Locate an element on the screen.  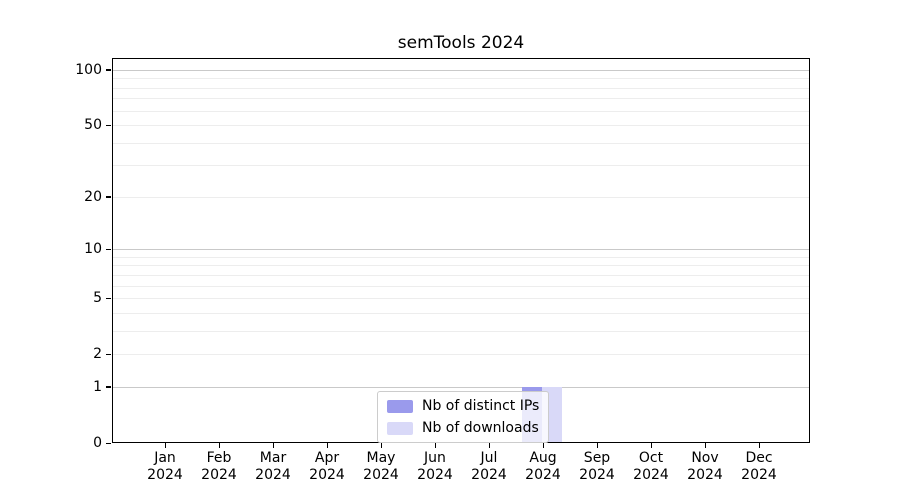
x-tick-label: Aug 2024 is located at coordinates (543, 466).